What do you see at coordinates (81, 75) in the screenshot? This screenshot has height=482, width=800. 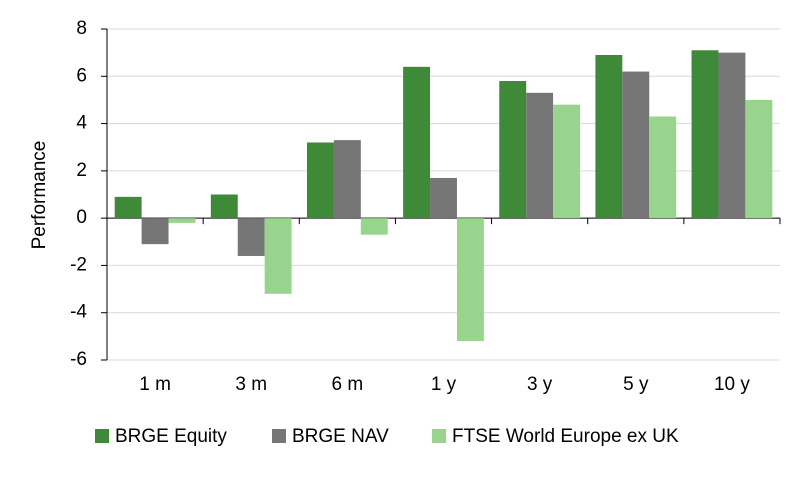 I see `y-tick-label: 6` at bounding box center [81, 75].